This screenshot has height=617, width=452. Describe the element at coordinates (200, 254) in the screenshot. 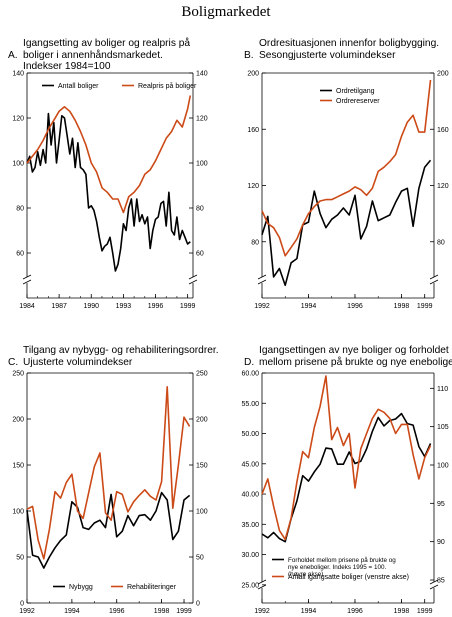

I see `chart-a-y2-tick-label: 60` at that location.